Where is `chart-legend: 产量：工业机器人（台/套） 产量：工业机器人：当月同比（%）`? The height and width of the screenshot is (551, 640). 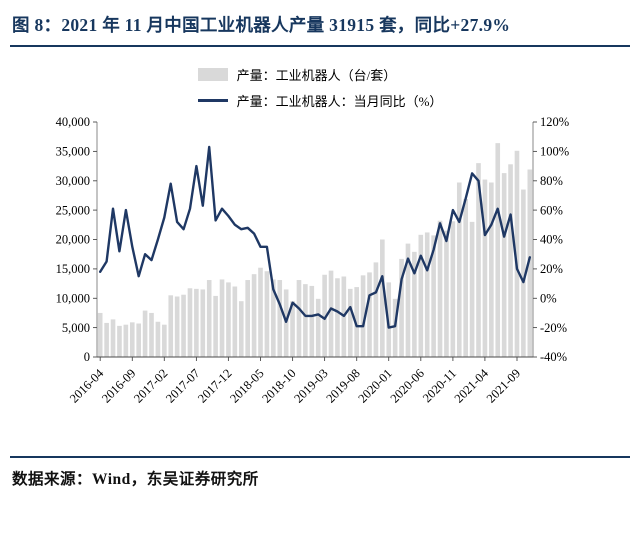
chart-legend: 产量：工业机器人（台/套） 产量：工业机器人：当月同比（%） is located at coordinates (320, 87).